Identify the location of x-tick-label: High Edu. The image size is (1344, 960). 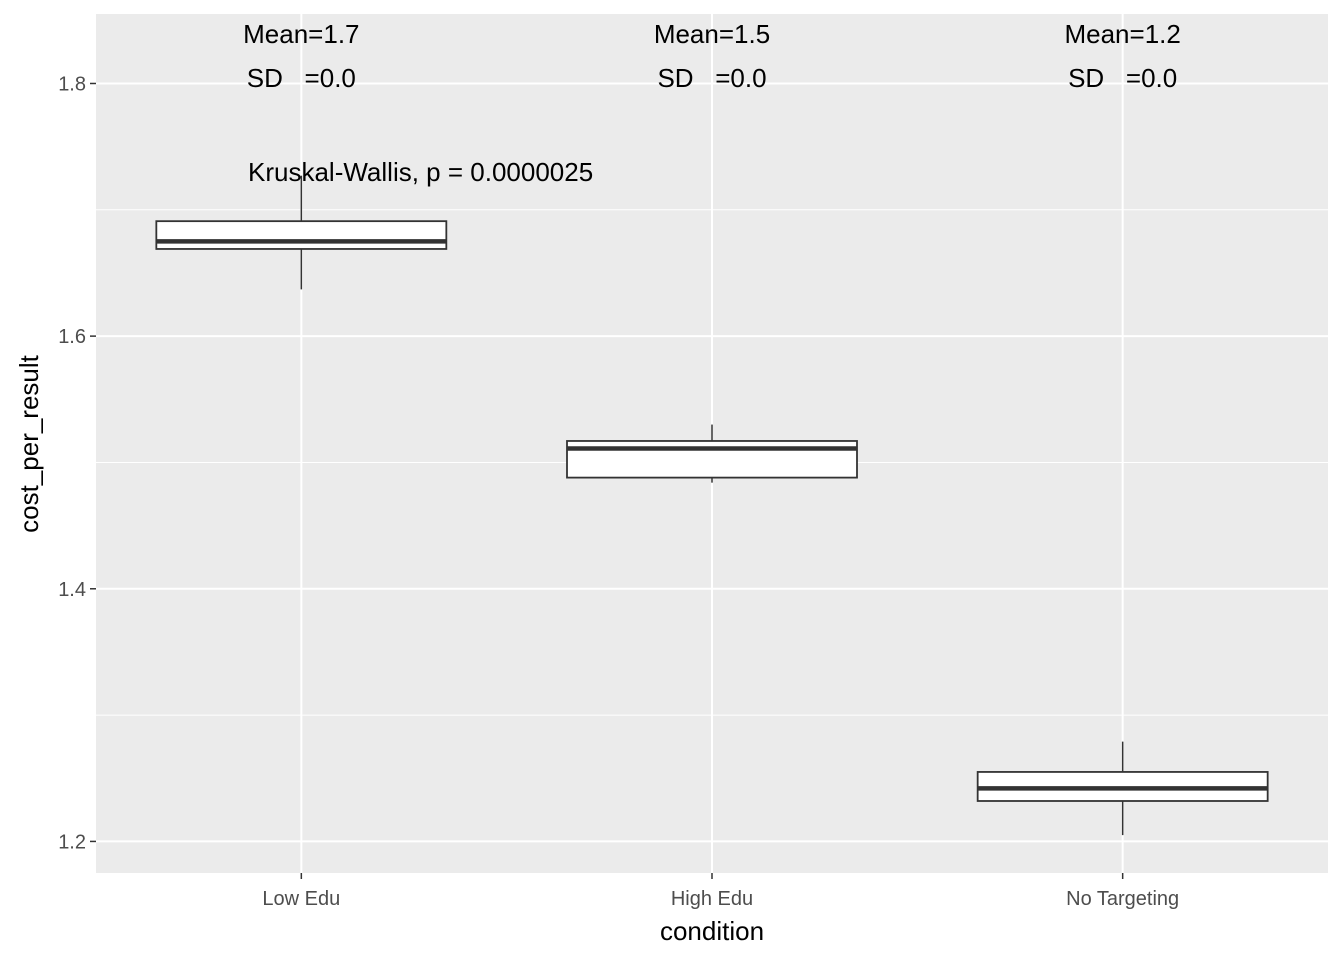
(712, 899).